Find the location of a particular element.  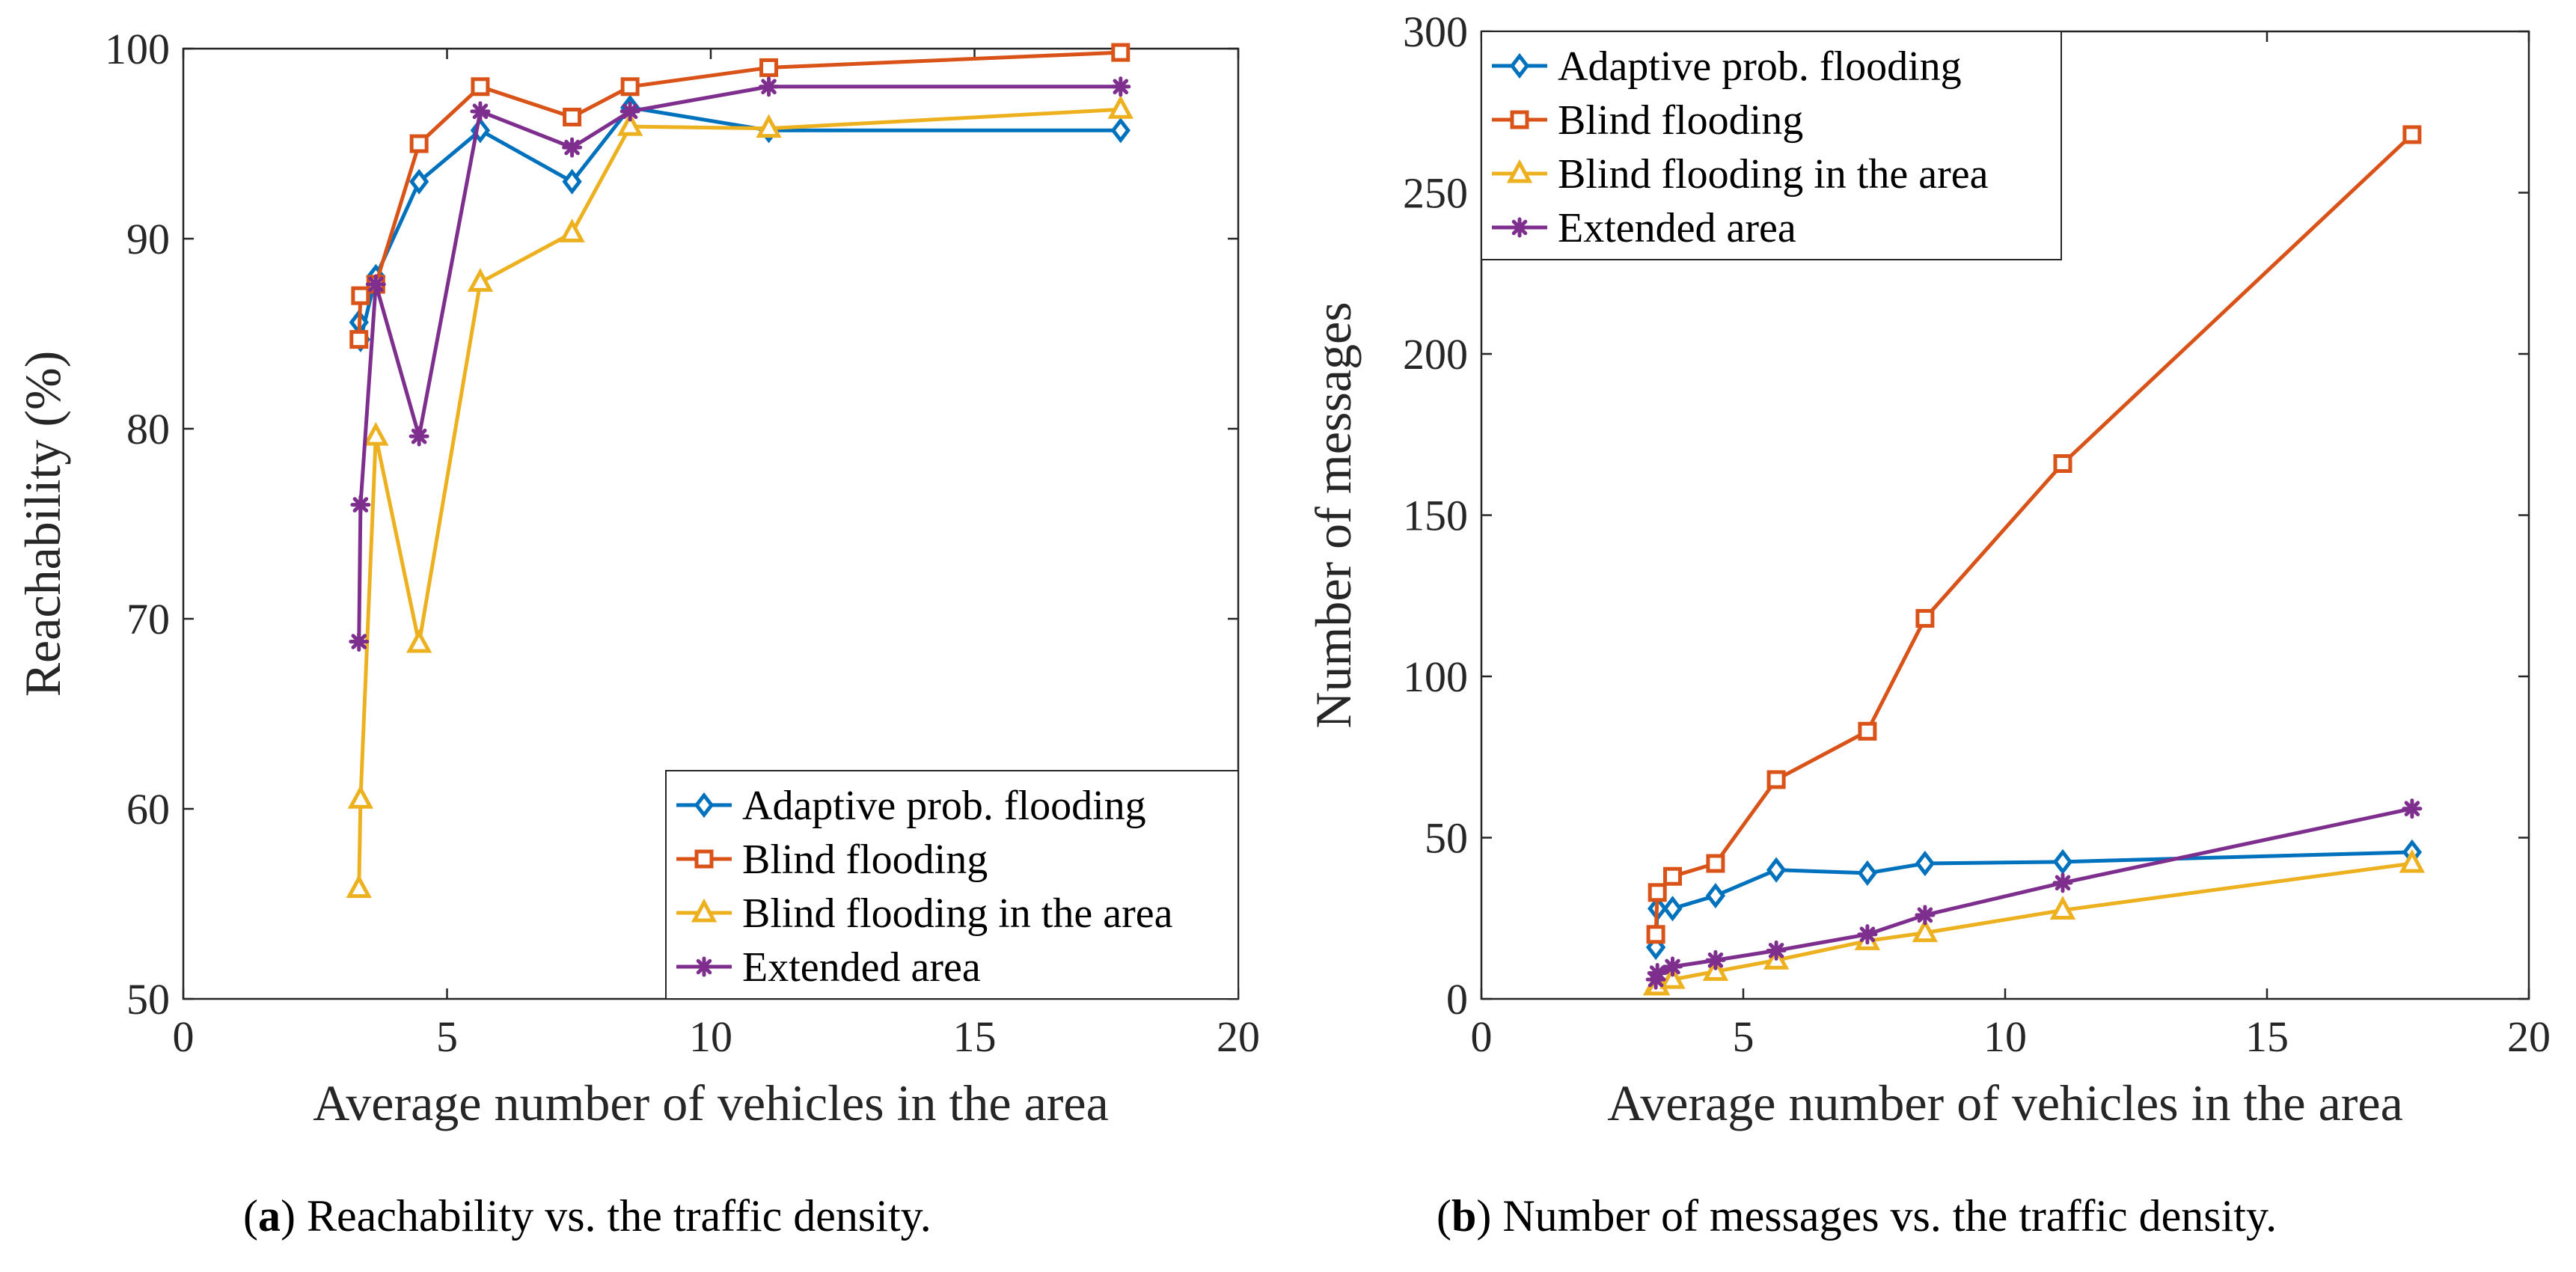

caption-text-body: ) Reachability vs. the traffic density. is located at coordinates (606, 1216).